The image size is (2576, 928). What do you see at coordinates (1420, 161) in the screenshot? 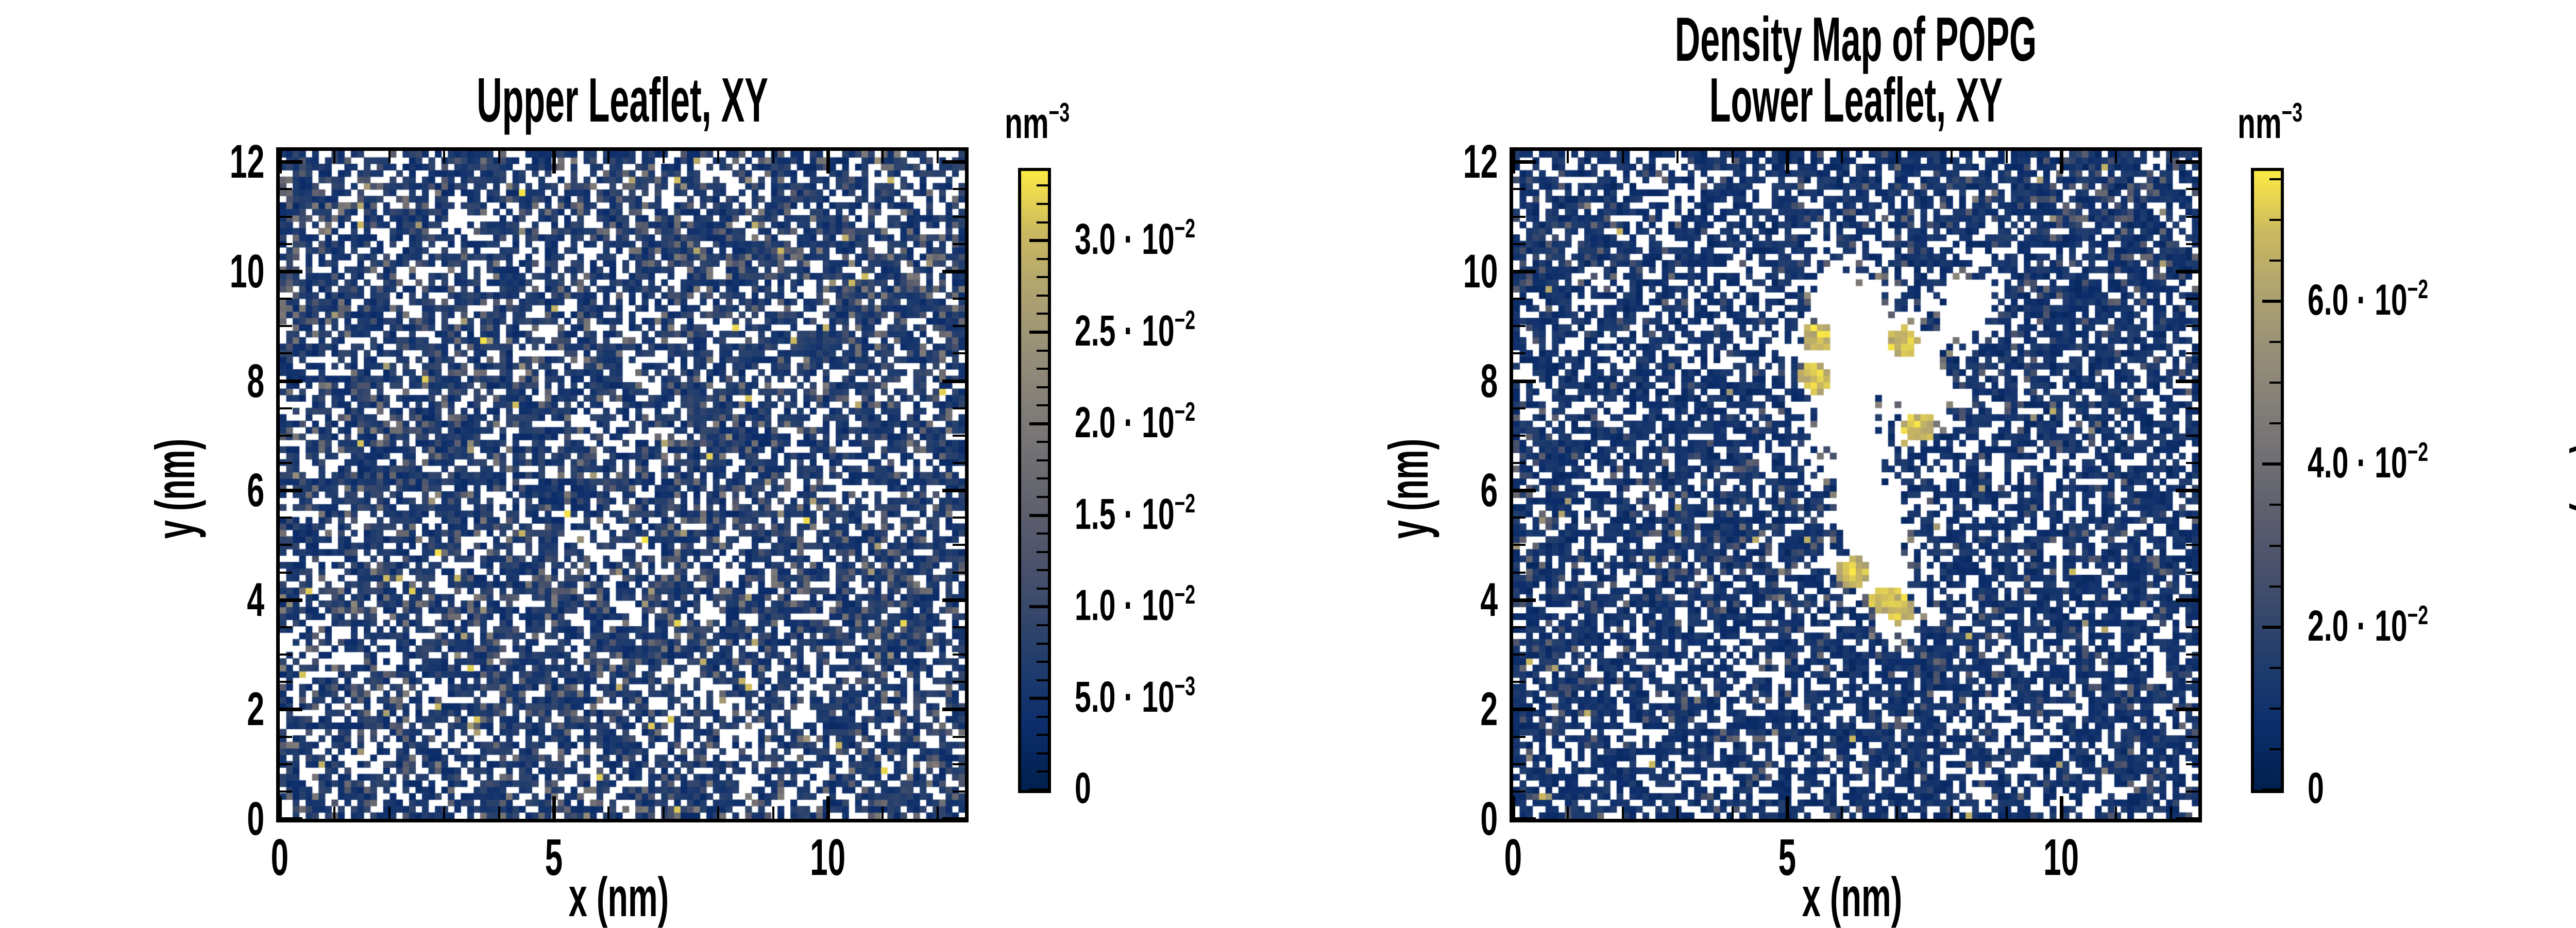
I see `y-tick-label: 12` at bounding box center [1420, 161].